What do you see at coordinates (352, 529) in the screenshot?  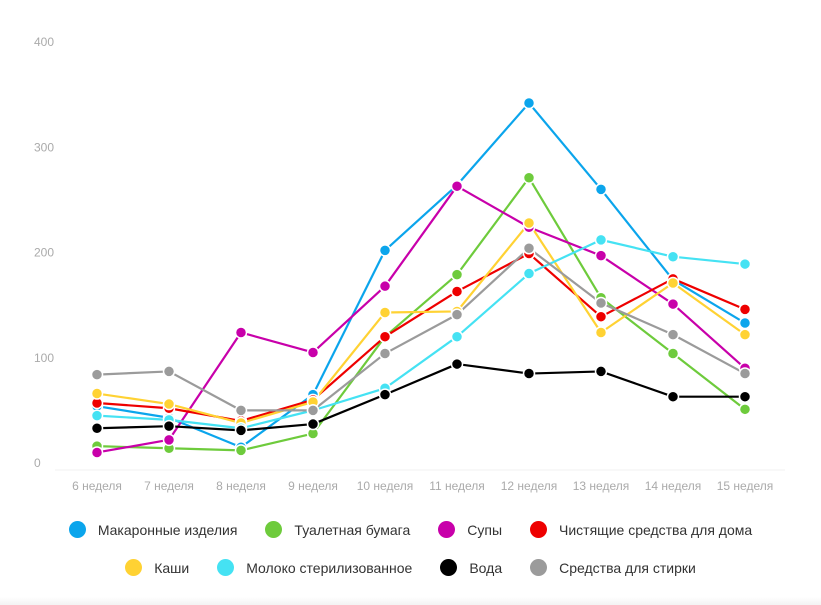 I see `legend-label: Туалетная бумага` at bounding box center [352, 529].